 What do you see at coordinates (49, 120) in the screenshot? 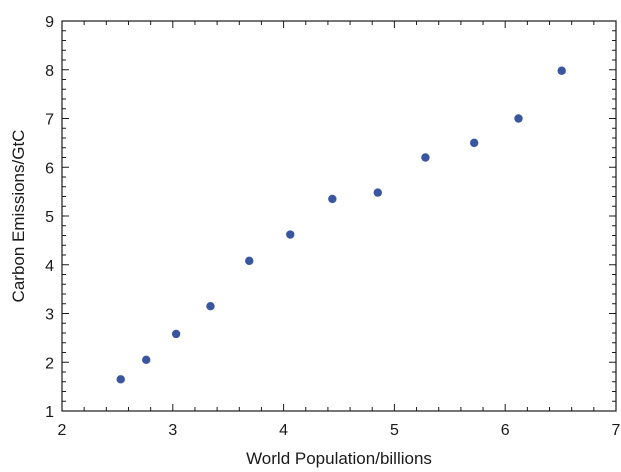
I see `y-tick-label: 7` at bounding box center [49, 120].